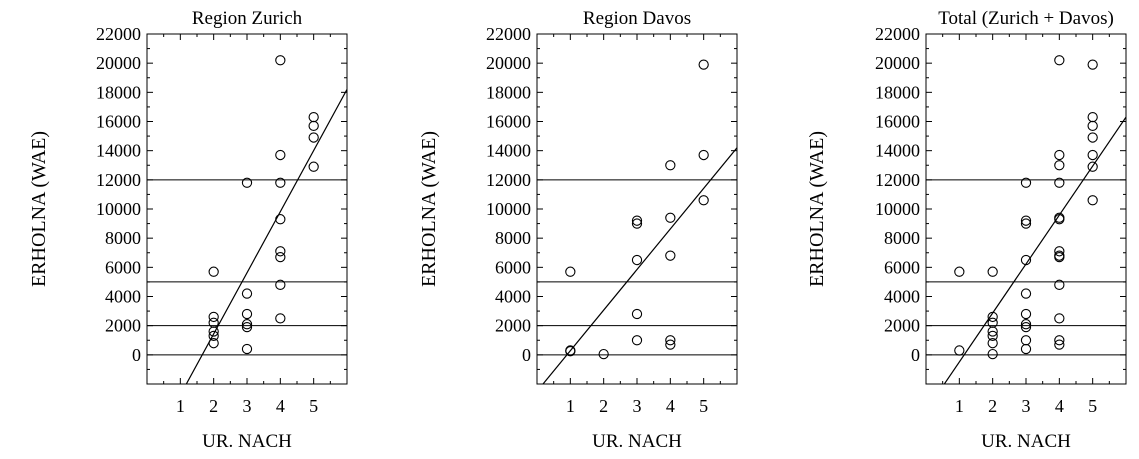  Describe the element at coordinates (897, 92) in the screenshot. I see `y-tick-label: 18000` at that location.